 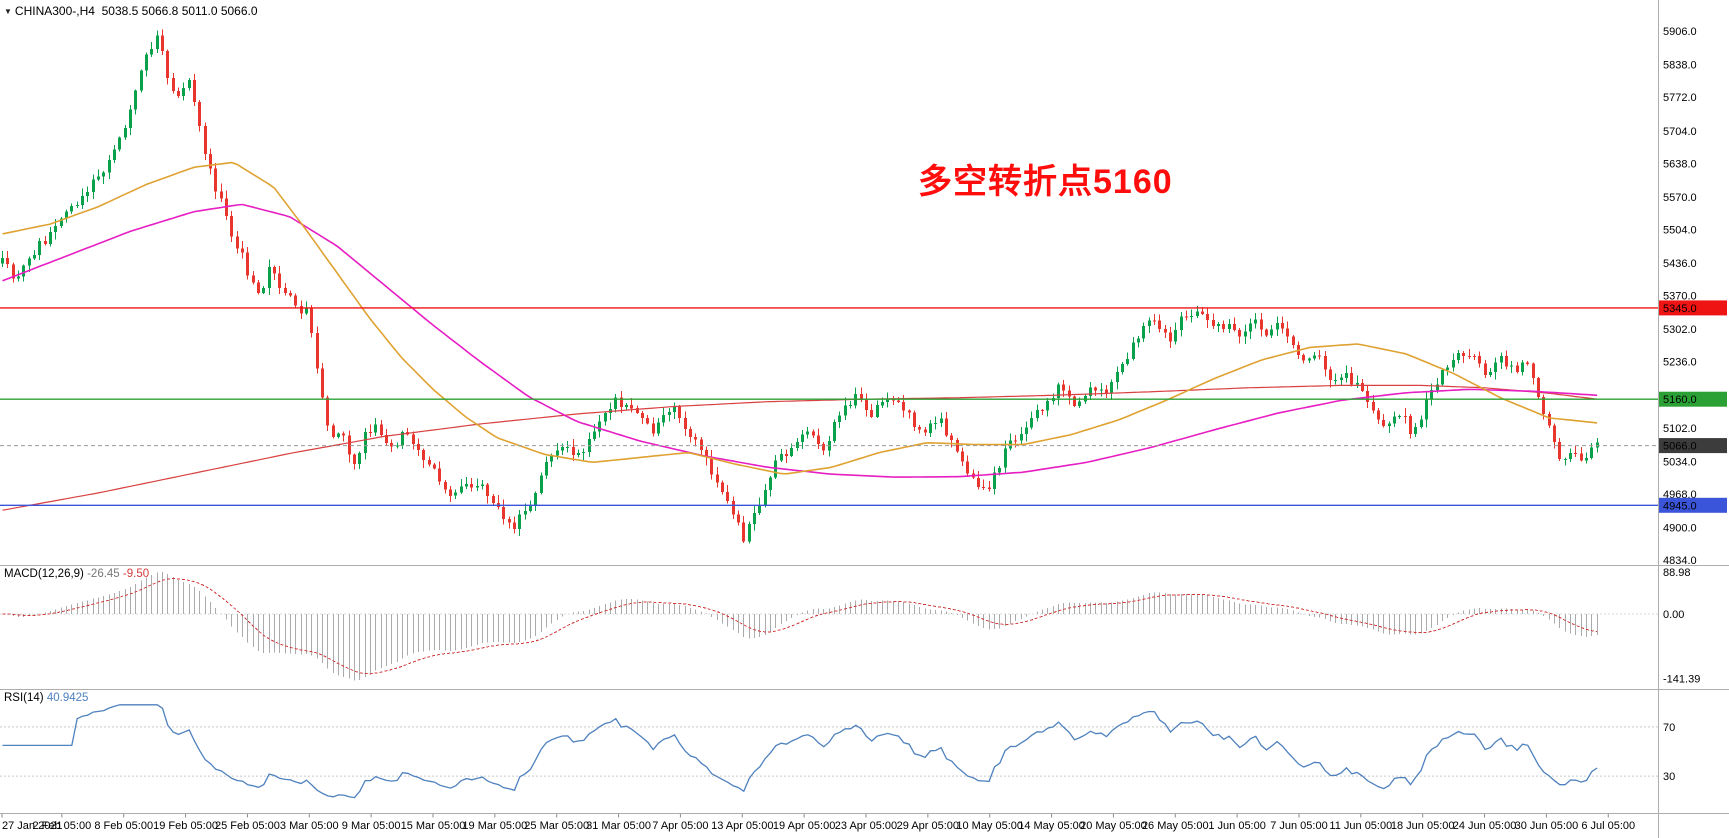 I want to click on svg-text: 5504.0, so click(x=1680, y=230).